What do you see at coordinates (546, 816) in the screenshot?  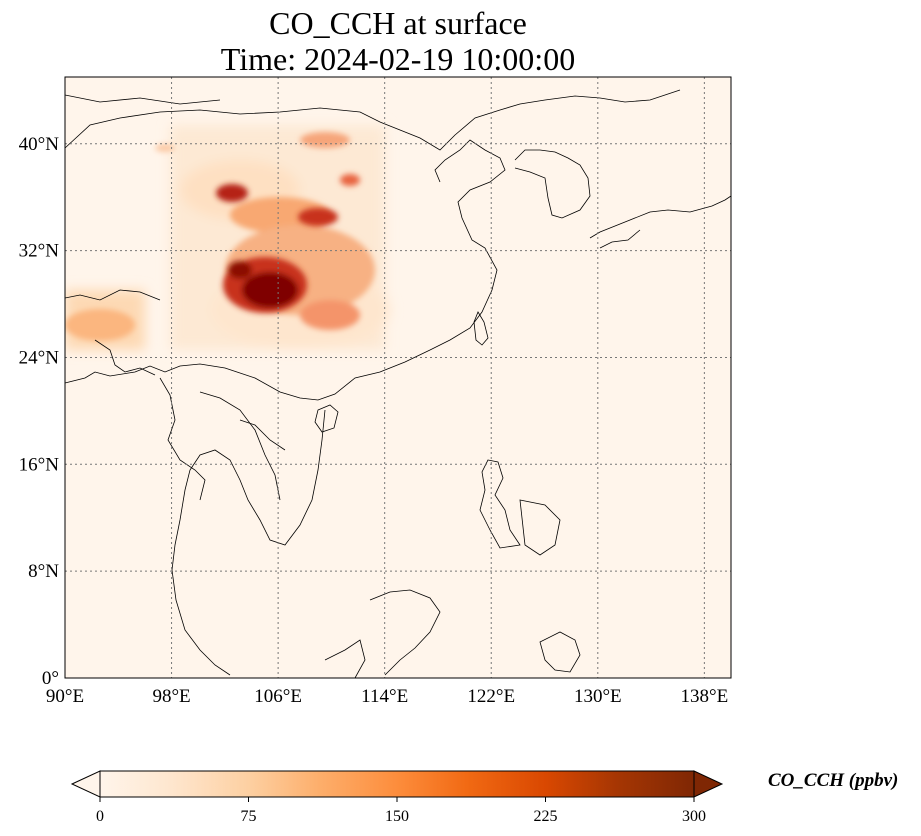 I see `colorbar-tick-label: 225` at bounding box center [546, 816].